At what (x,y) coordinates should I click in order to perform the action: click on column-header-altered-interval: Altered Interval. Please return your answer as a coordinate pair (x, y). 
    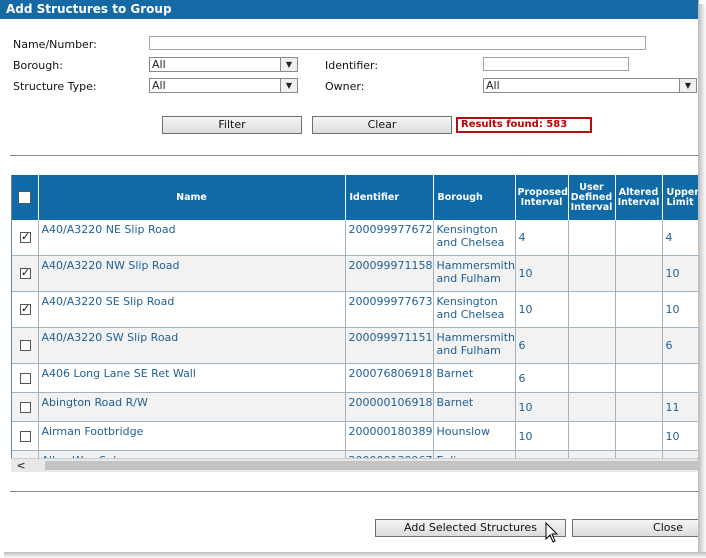
    Looking at the image, I should click on (639, 197).